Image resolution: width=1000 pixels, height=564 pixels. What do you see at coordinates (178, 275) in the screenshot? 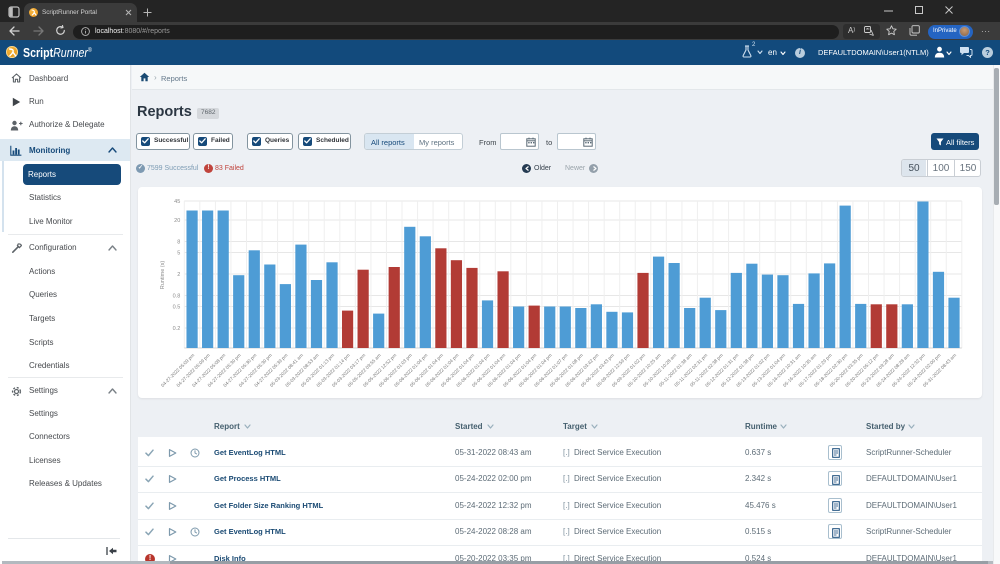
I see `svg-text: 2` at bounding box center [178, 275].